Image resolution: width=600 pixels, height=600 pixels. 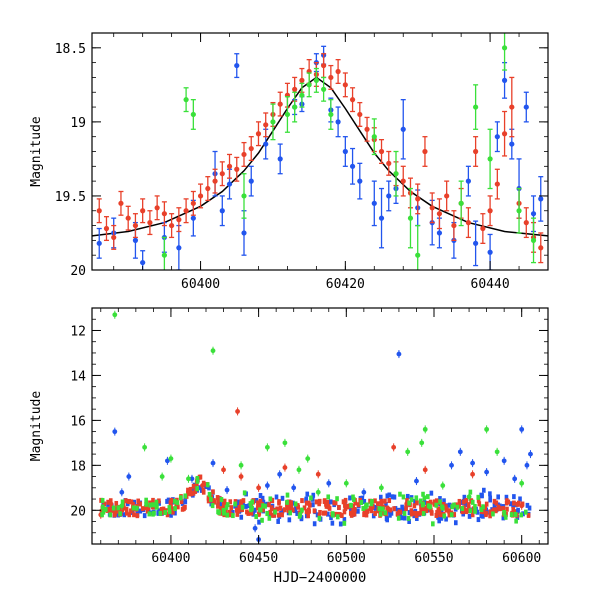 I want to click on x-tick-label: 60420, so click(x=345, y=284).